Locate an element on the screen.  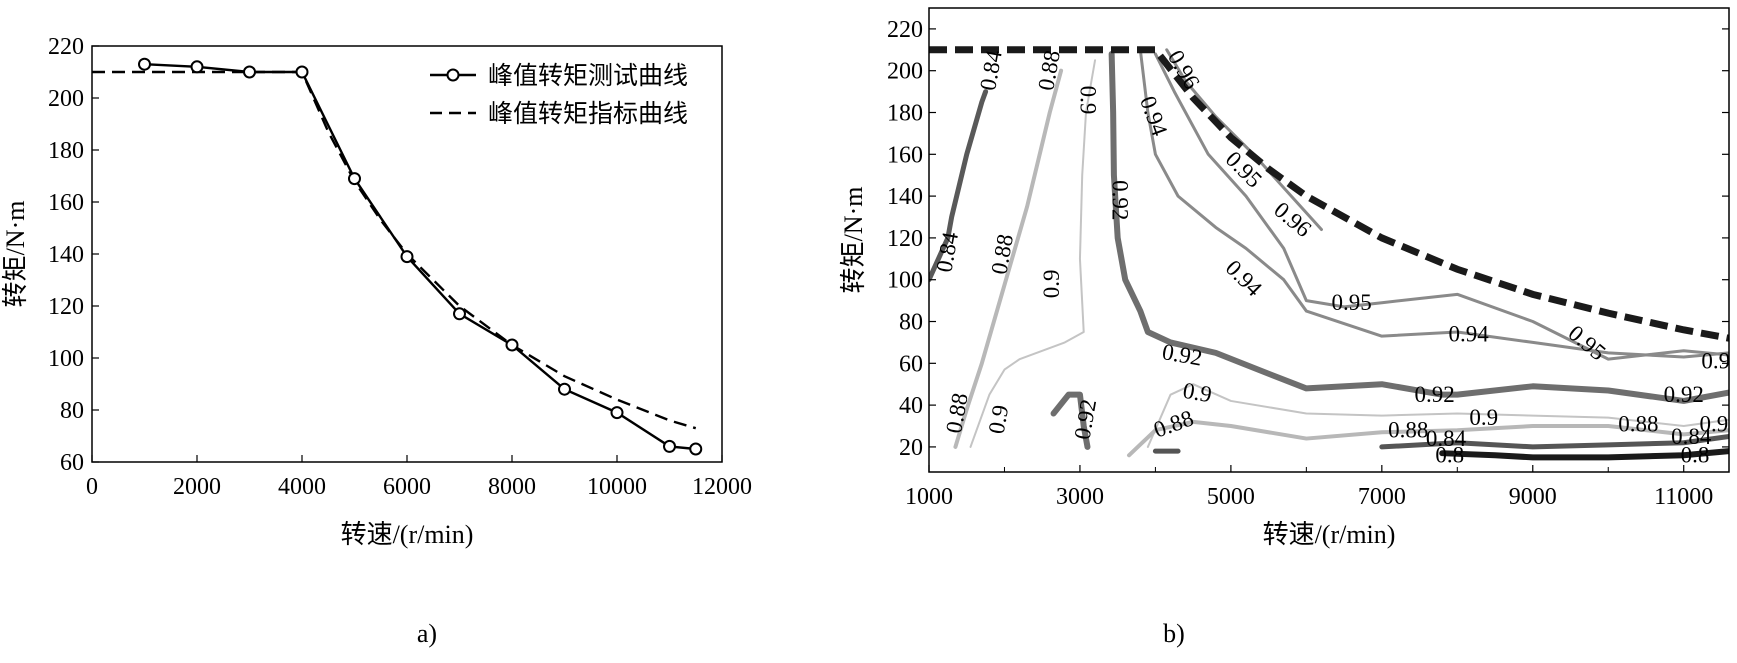
x-tick-label: 7000 is located at coordinates (1382, 497).